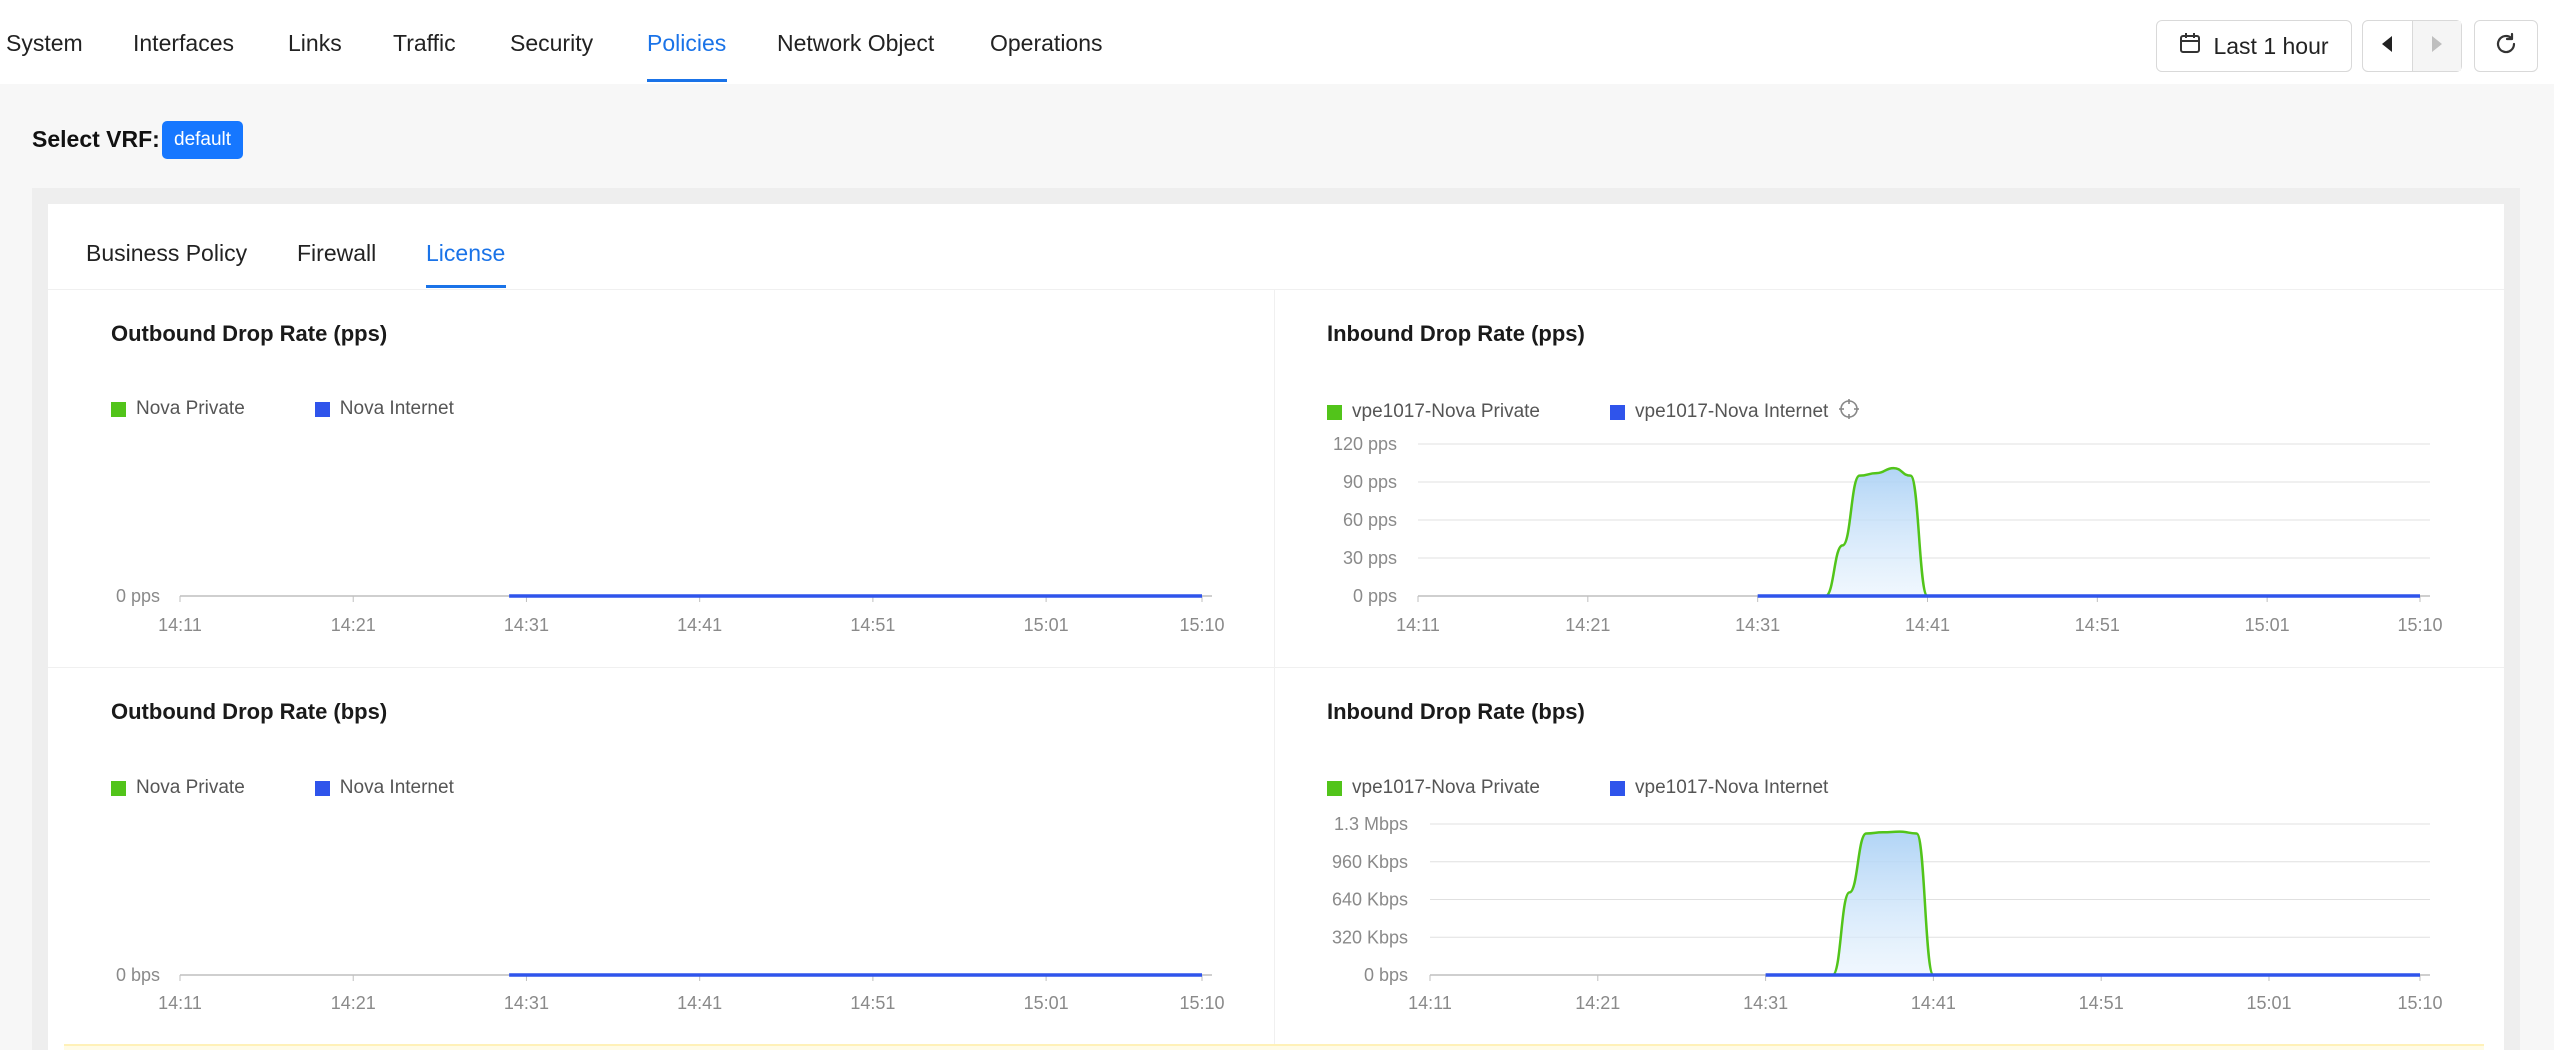 The width and height of the screenshot is (2554, 1050). What do you see at coordinates (203, 140) in the screenshot?
I see `vrf-select-tag: default` at bounding box center [203, 140].